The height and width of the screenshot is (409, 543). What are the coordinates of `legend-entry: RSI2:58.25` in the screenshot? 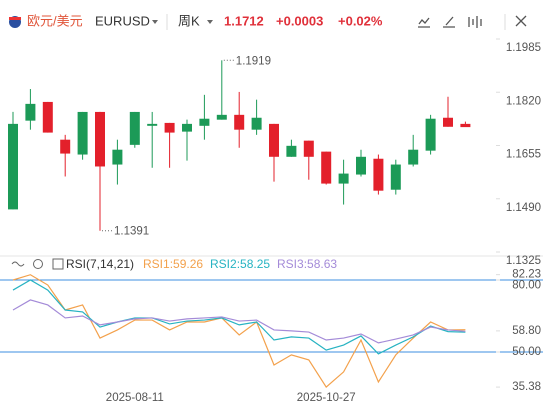 It's located at (240, 264).